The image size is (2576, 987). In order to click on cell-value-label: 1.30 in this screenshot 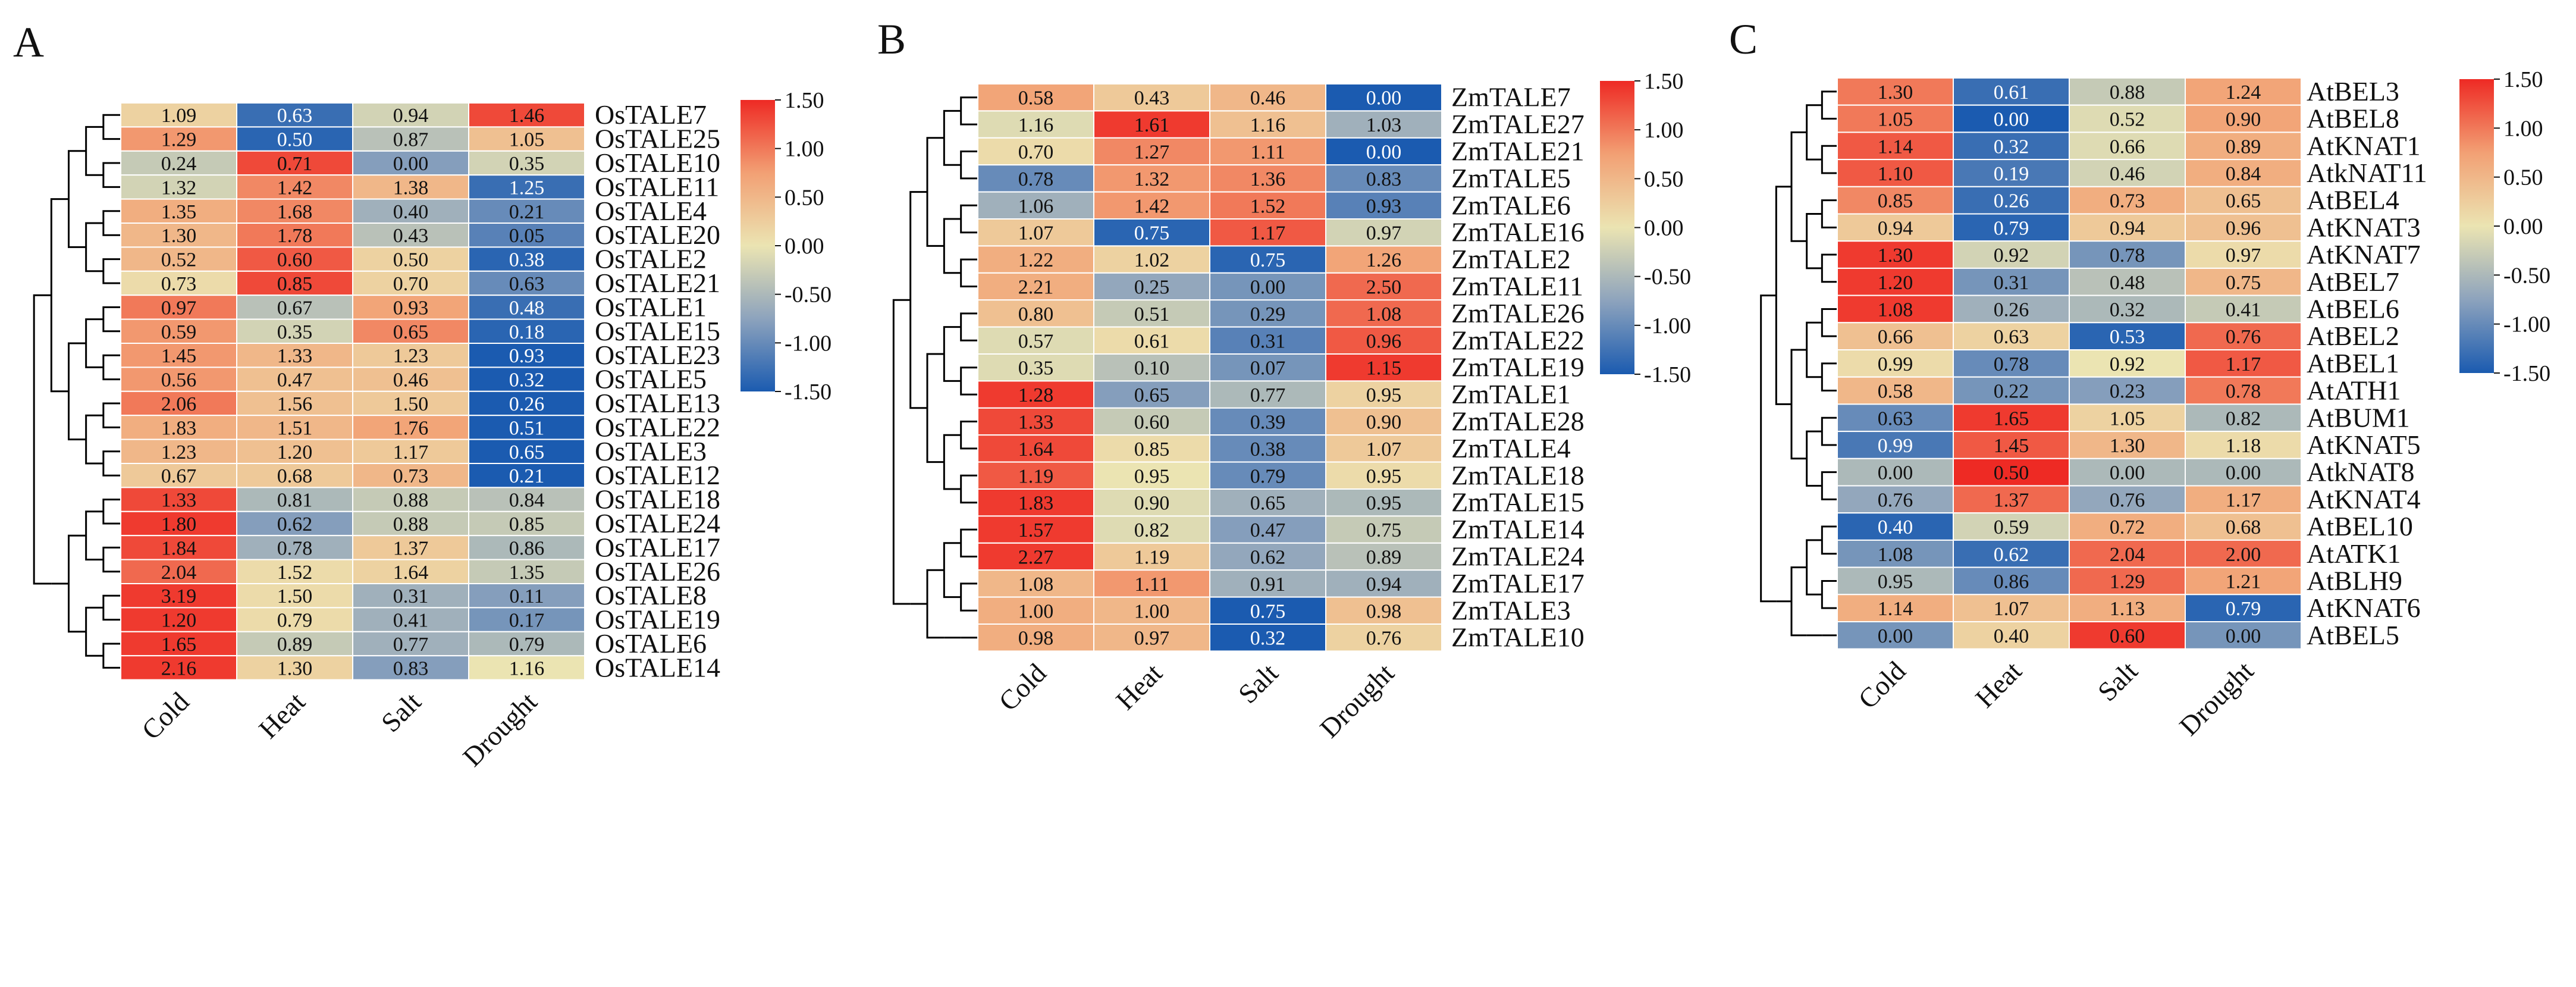, I will do `click(1895, 256)`.